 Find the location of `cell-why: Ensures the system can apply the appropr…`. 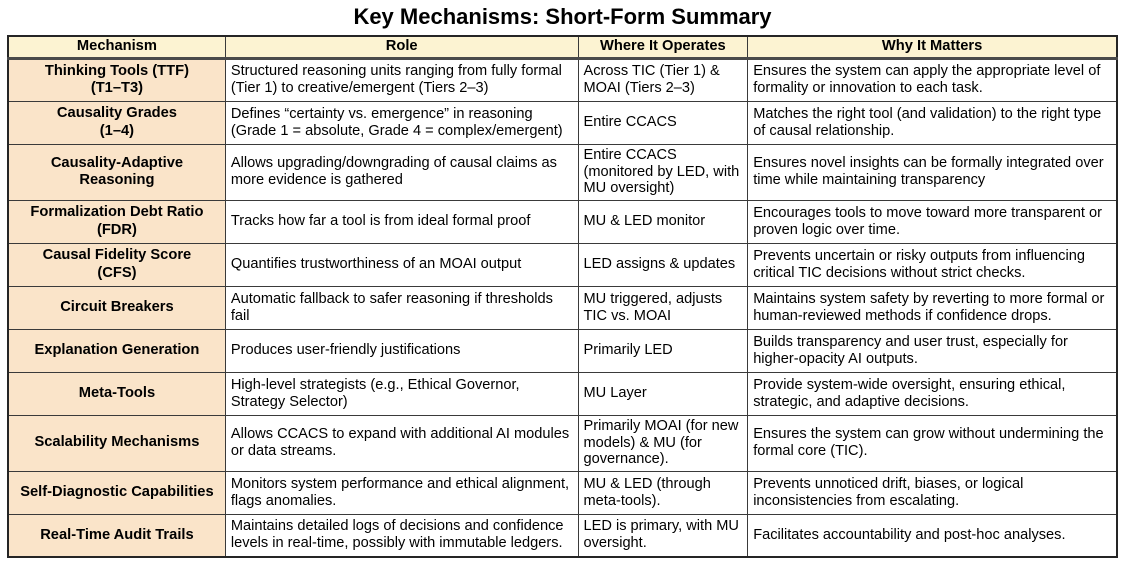

cell-why: Ensures the system can apply the appropr… is located at coordinates (932, 79).